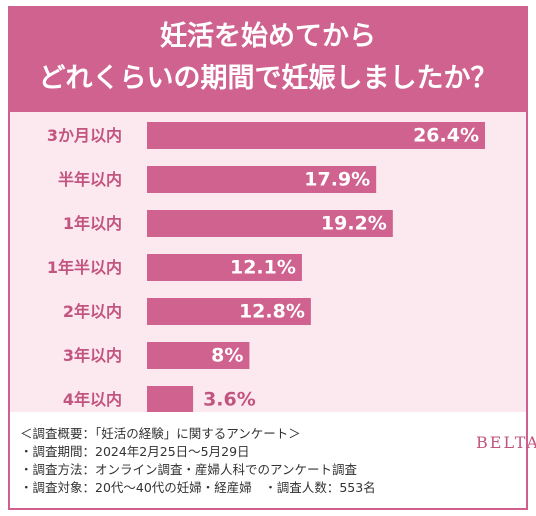 This screenshot has width=536, height=516. Describe the element at coordinates (92, 223) in the screenshot. I see `category-label: 1年以内` at that location.